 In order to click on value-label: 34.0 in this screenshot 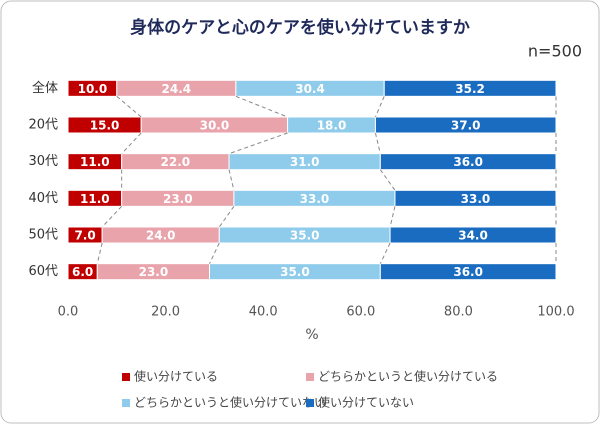, I will do `click(473, 236)`.